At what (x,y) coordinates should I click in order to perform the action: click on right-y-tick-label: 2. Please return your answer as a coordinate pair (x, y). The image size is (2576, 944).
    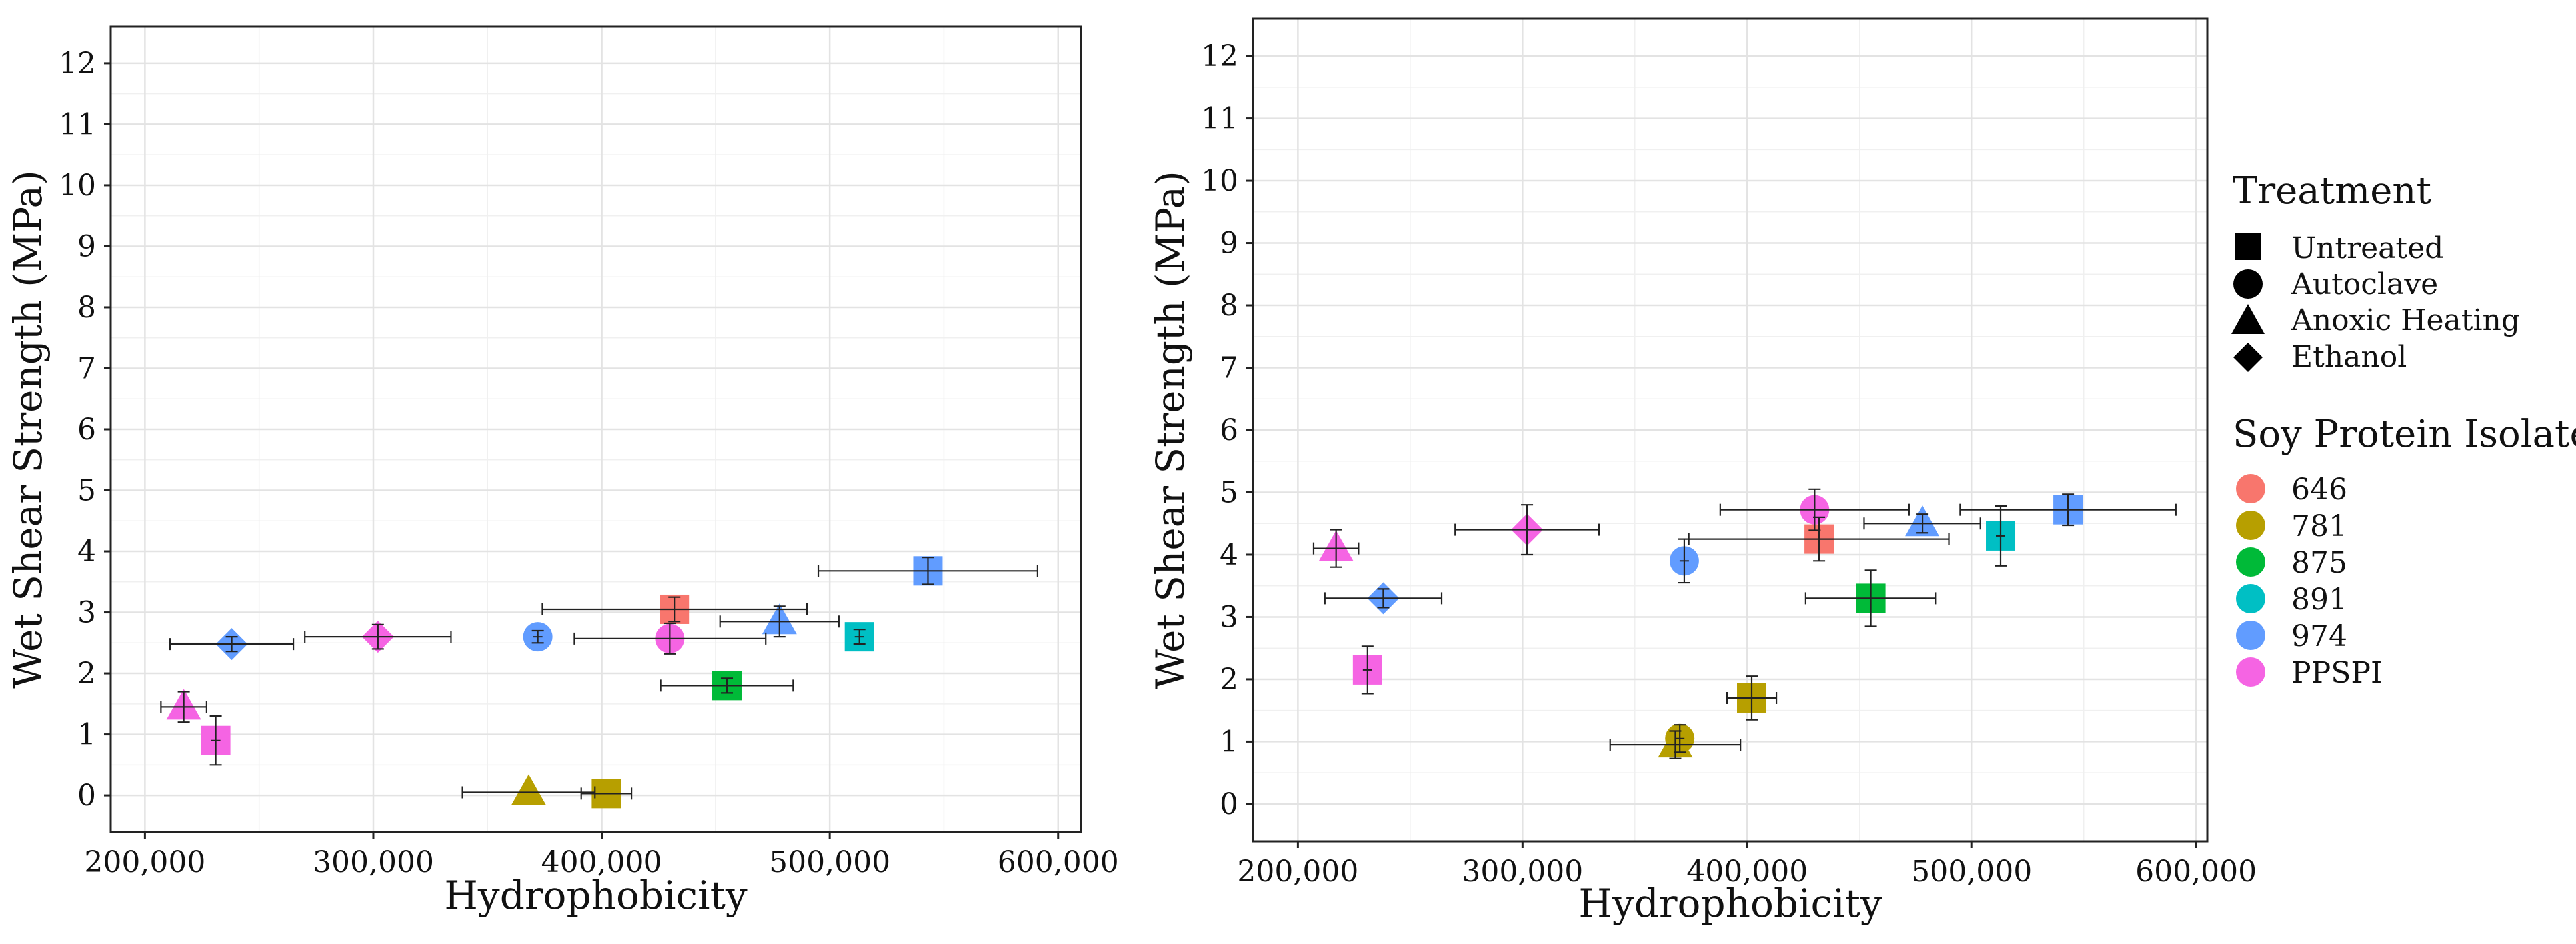
    Looking at the image, I should click on (1229, 680).